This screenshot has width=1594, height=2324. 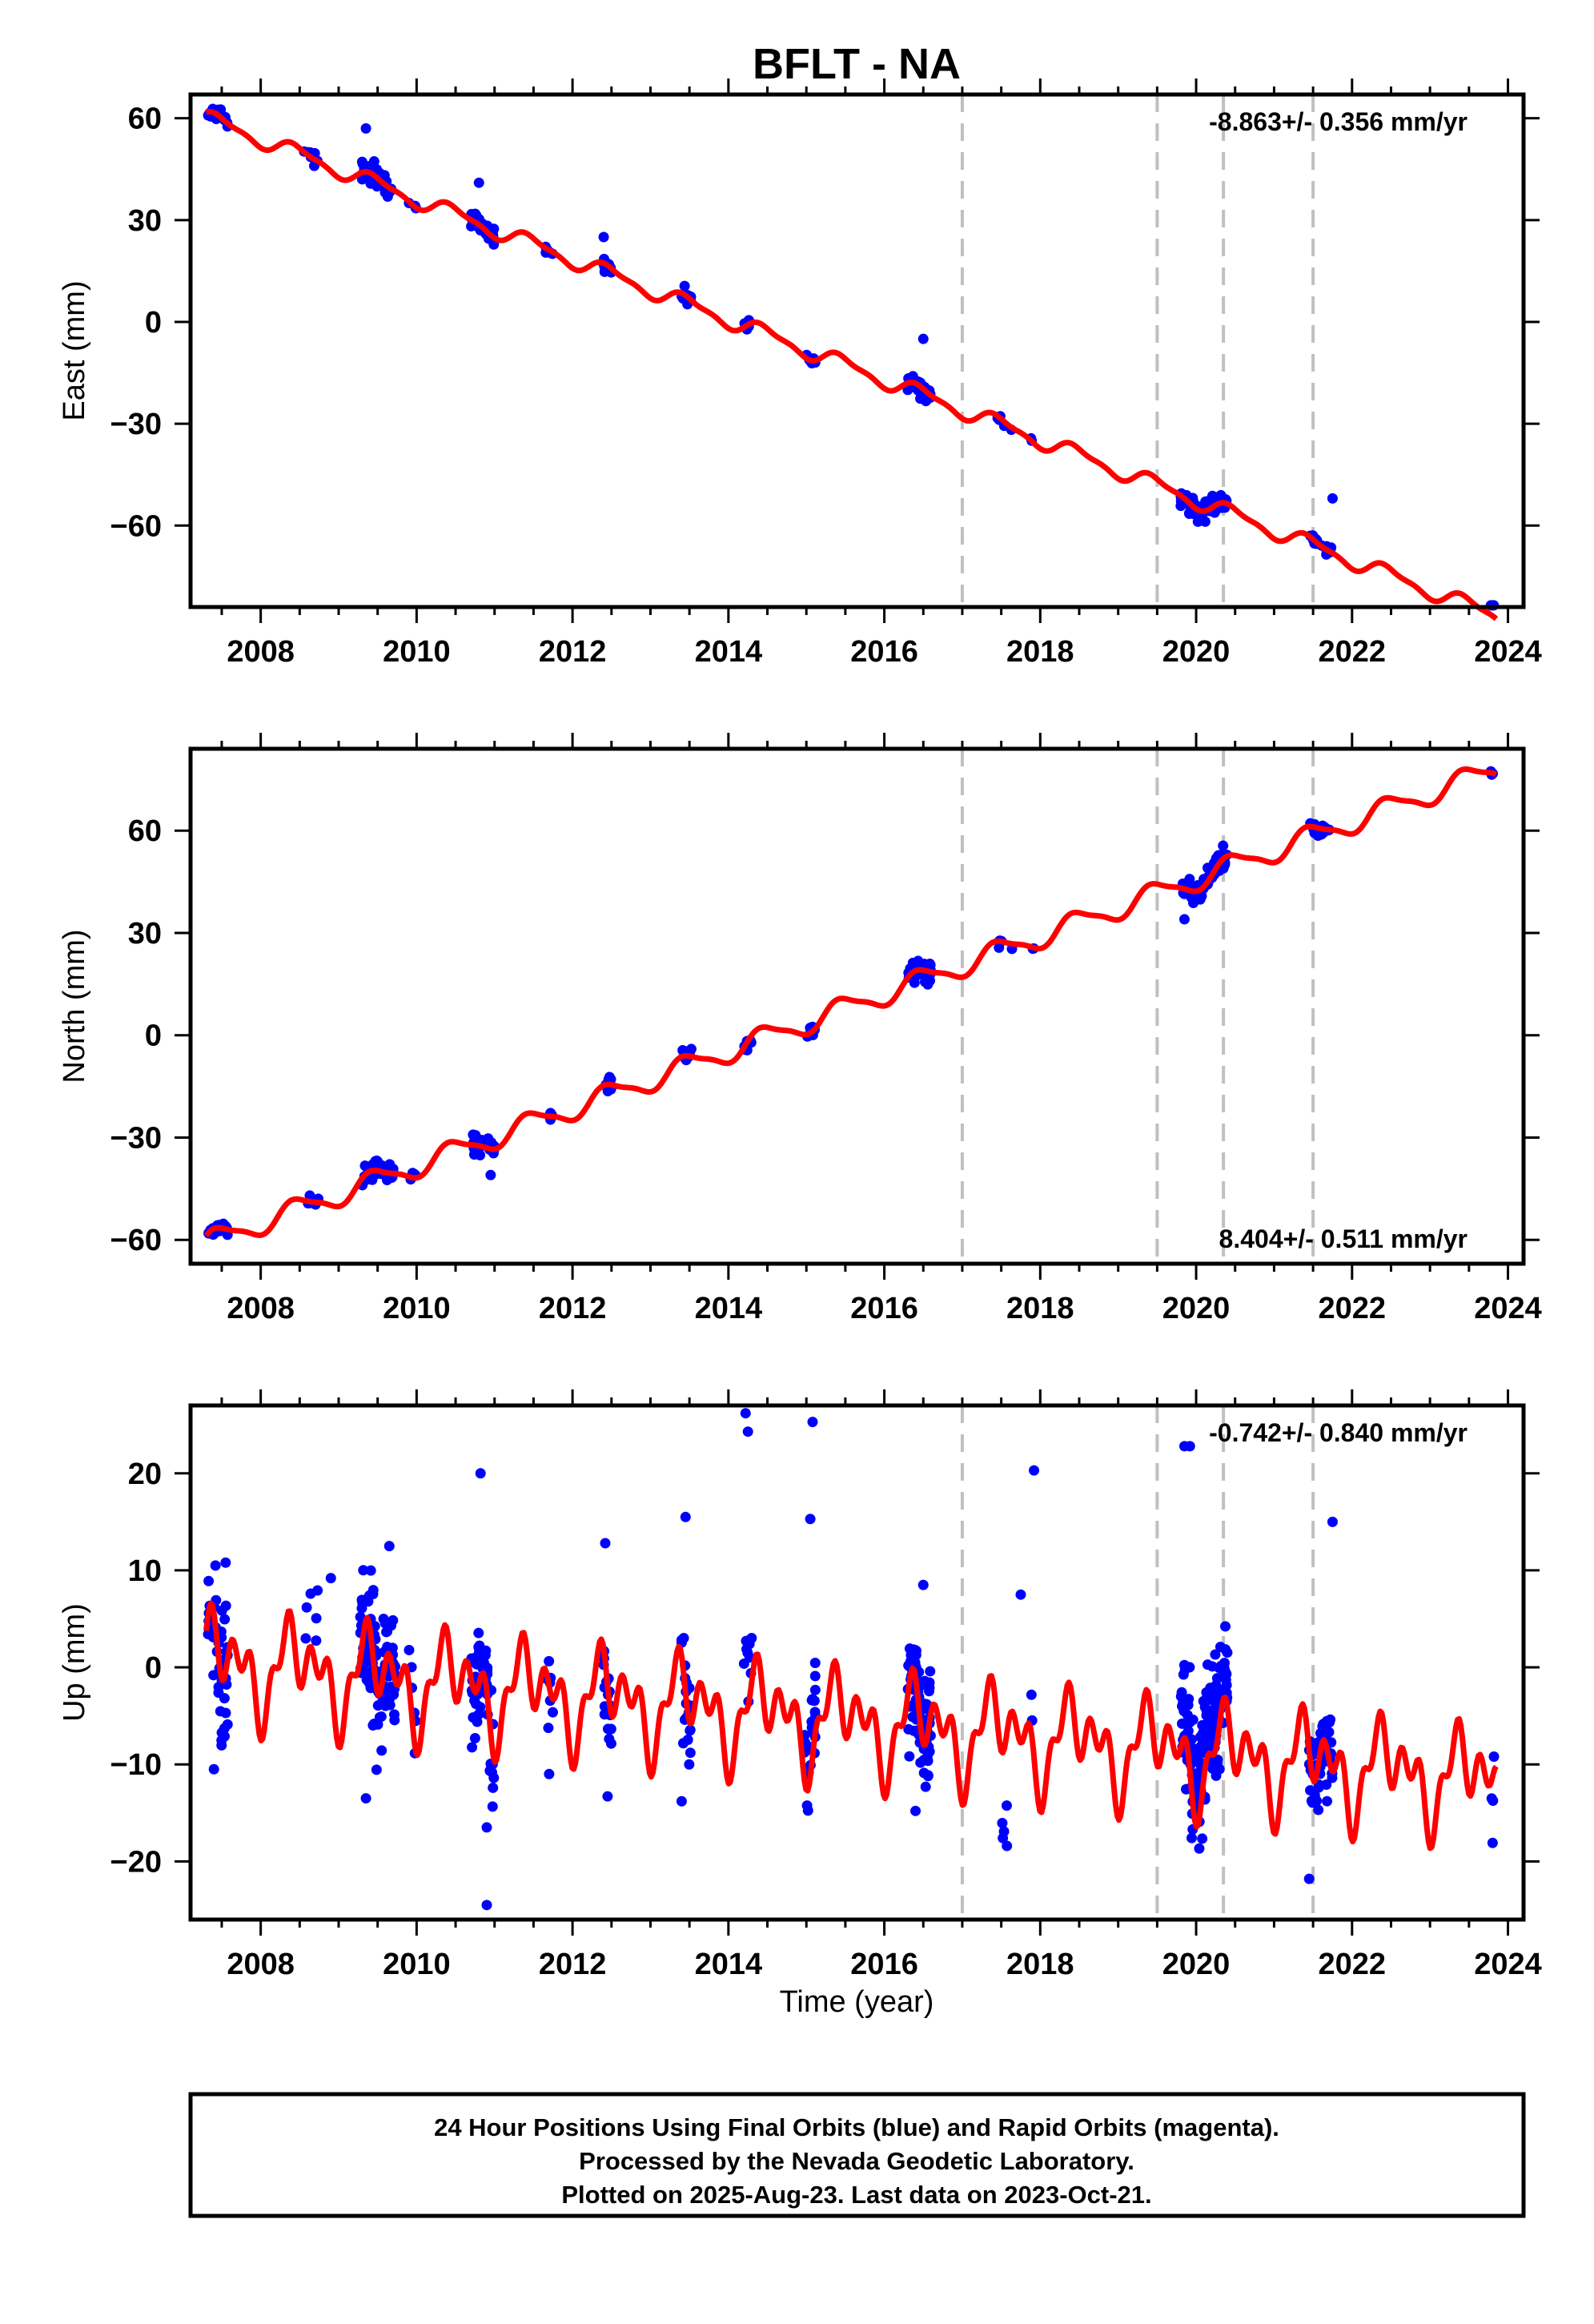 What do you see at coordinates (857, 2155) in the screenshot?
I see `footer-box` at bounding box center [857, 2155].